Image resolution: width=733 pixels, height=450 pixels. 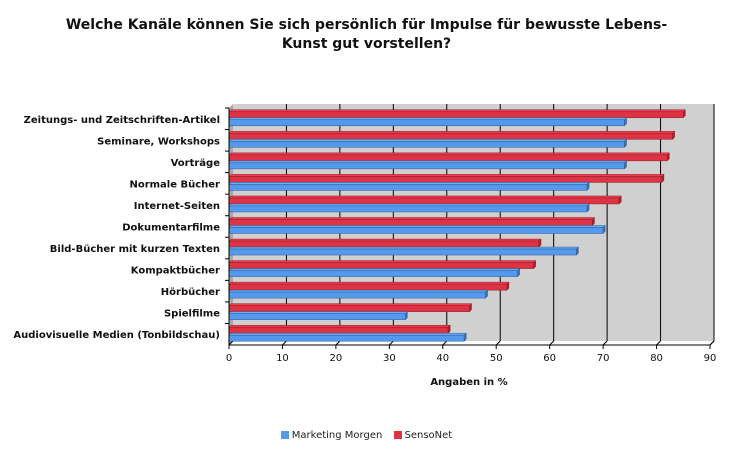 What do you see at coordinates (471, 354) in the screenshot?
I see `x-tick-labels: 0 10 20 30 40 50 60 70 80 90` at bounding box center [471, 354].